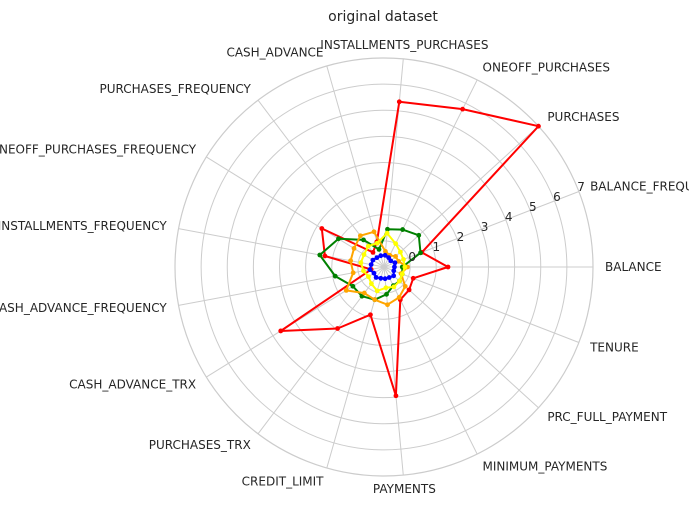  I want to click on category-label: PURCHASES_INSTALLMENTS_FREQUENCY, so click(83, 226).